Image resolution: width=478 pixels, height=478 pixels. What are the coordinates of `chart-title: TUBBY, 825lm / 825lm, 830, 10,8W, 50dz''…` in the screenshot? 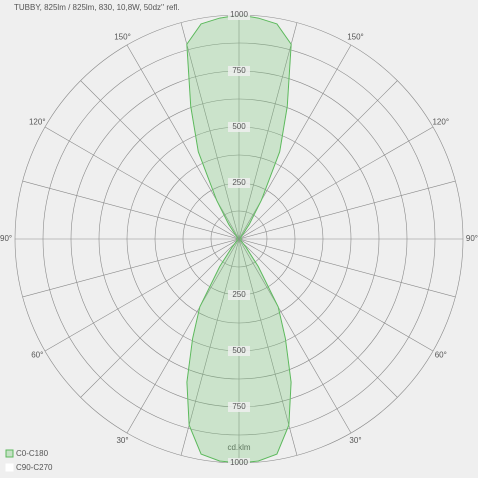 It's located at (97, 7).